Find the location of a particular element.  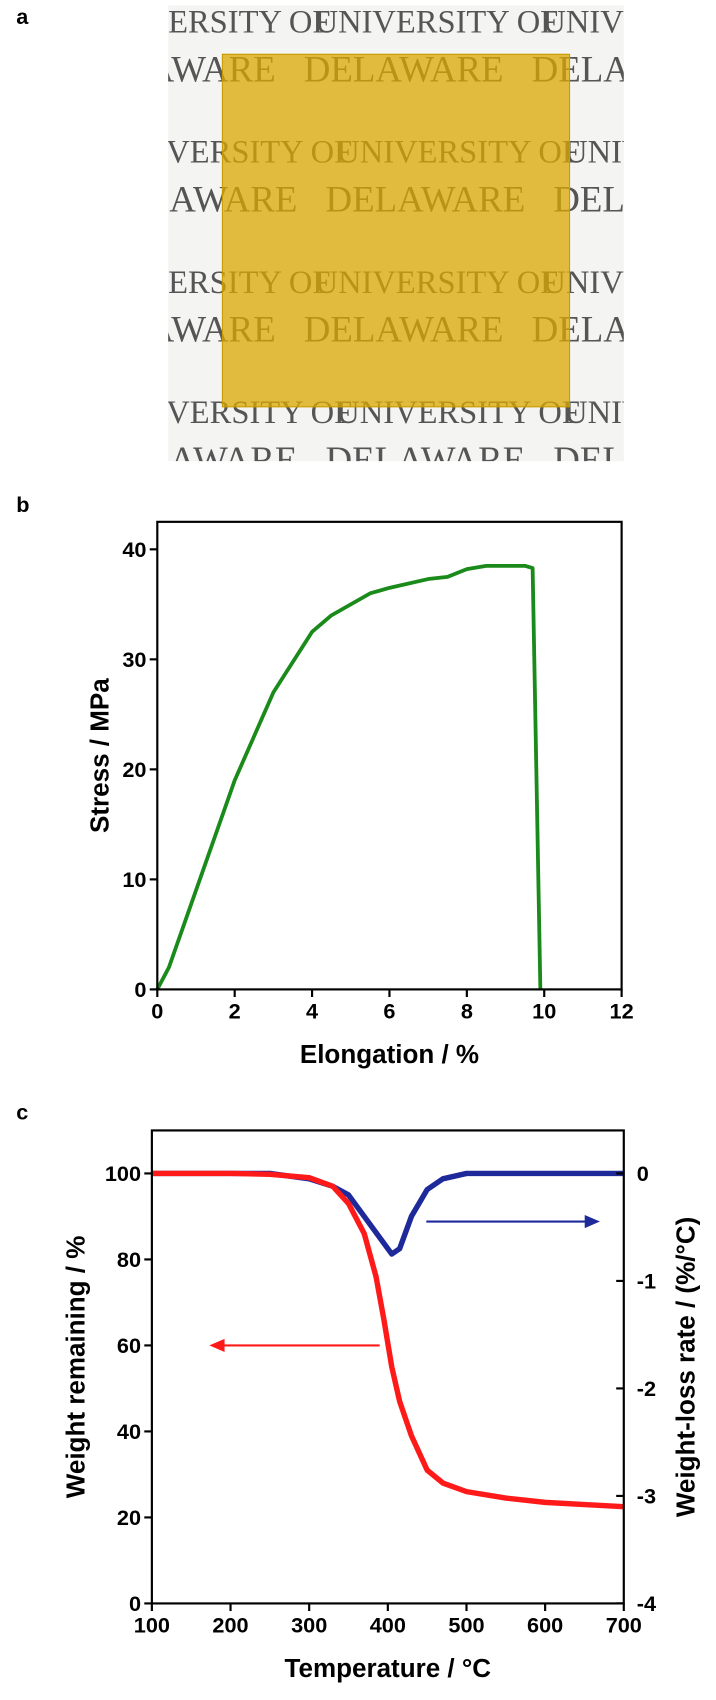

x-tick-label: 2 is located at coordinates (235, 1011).